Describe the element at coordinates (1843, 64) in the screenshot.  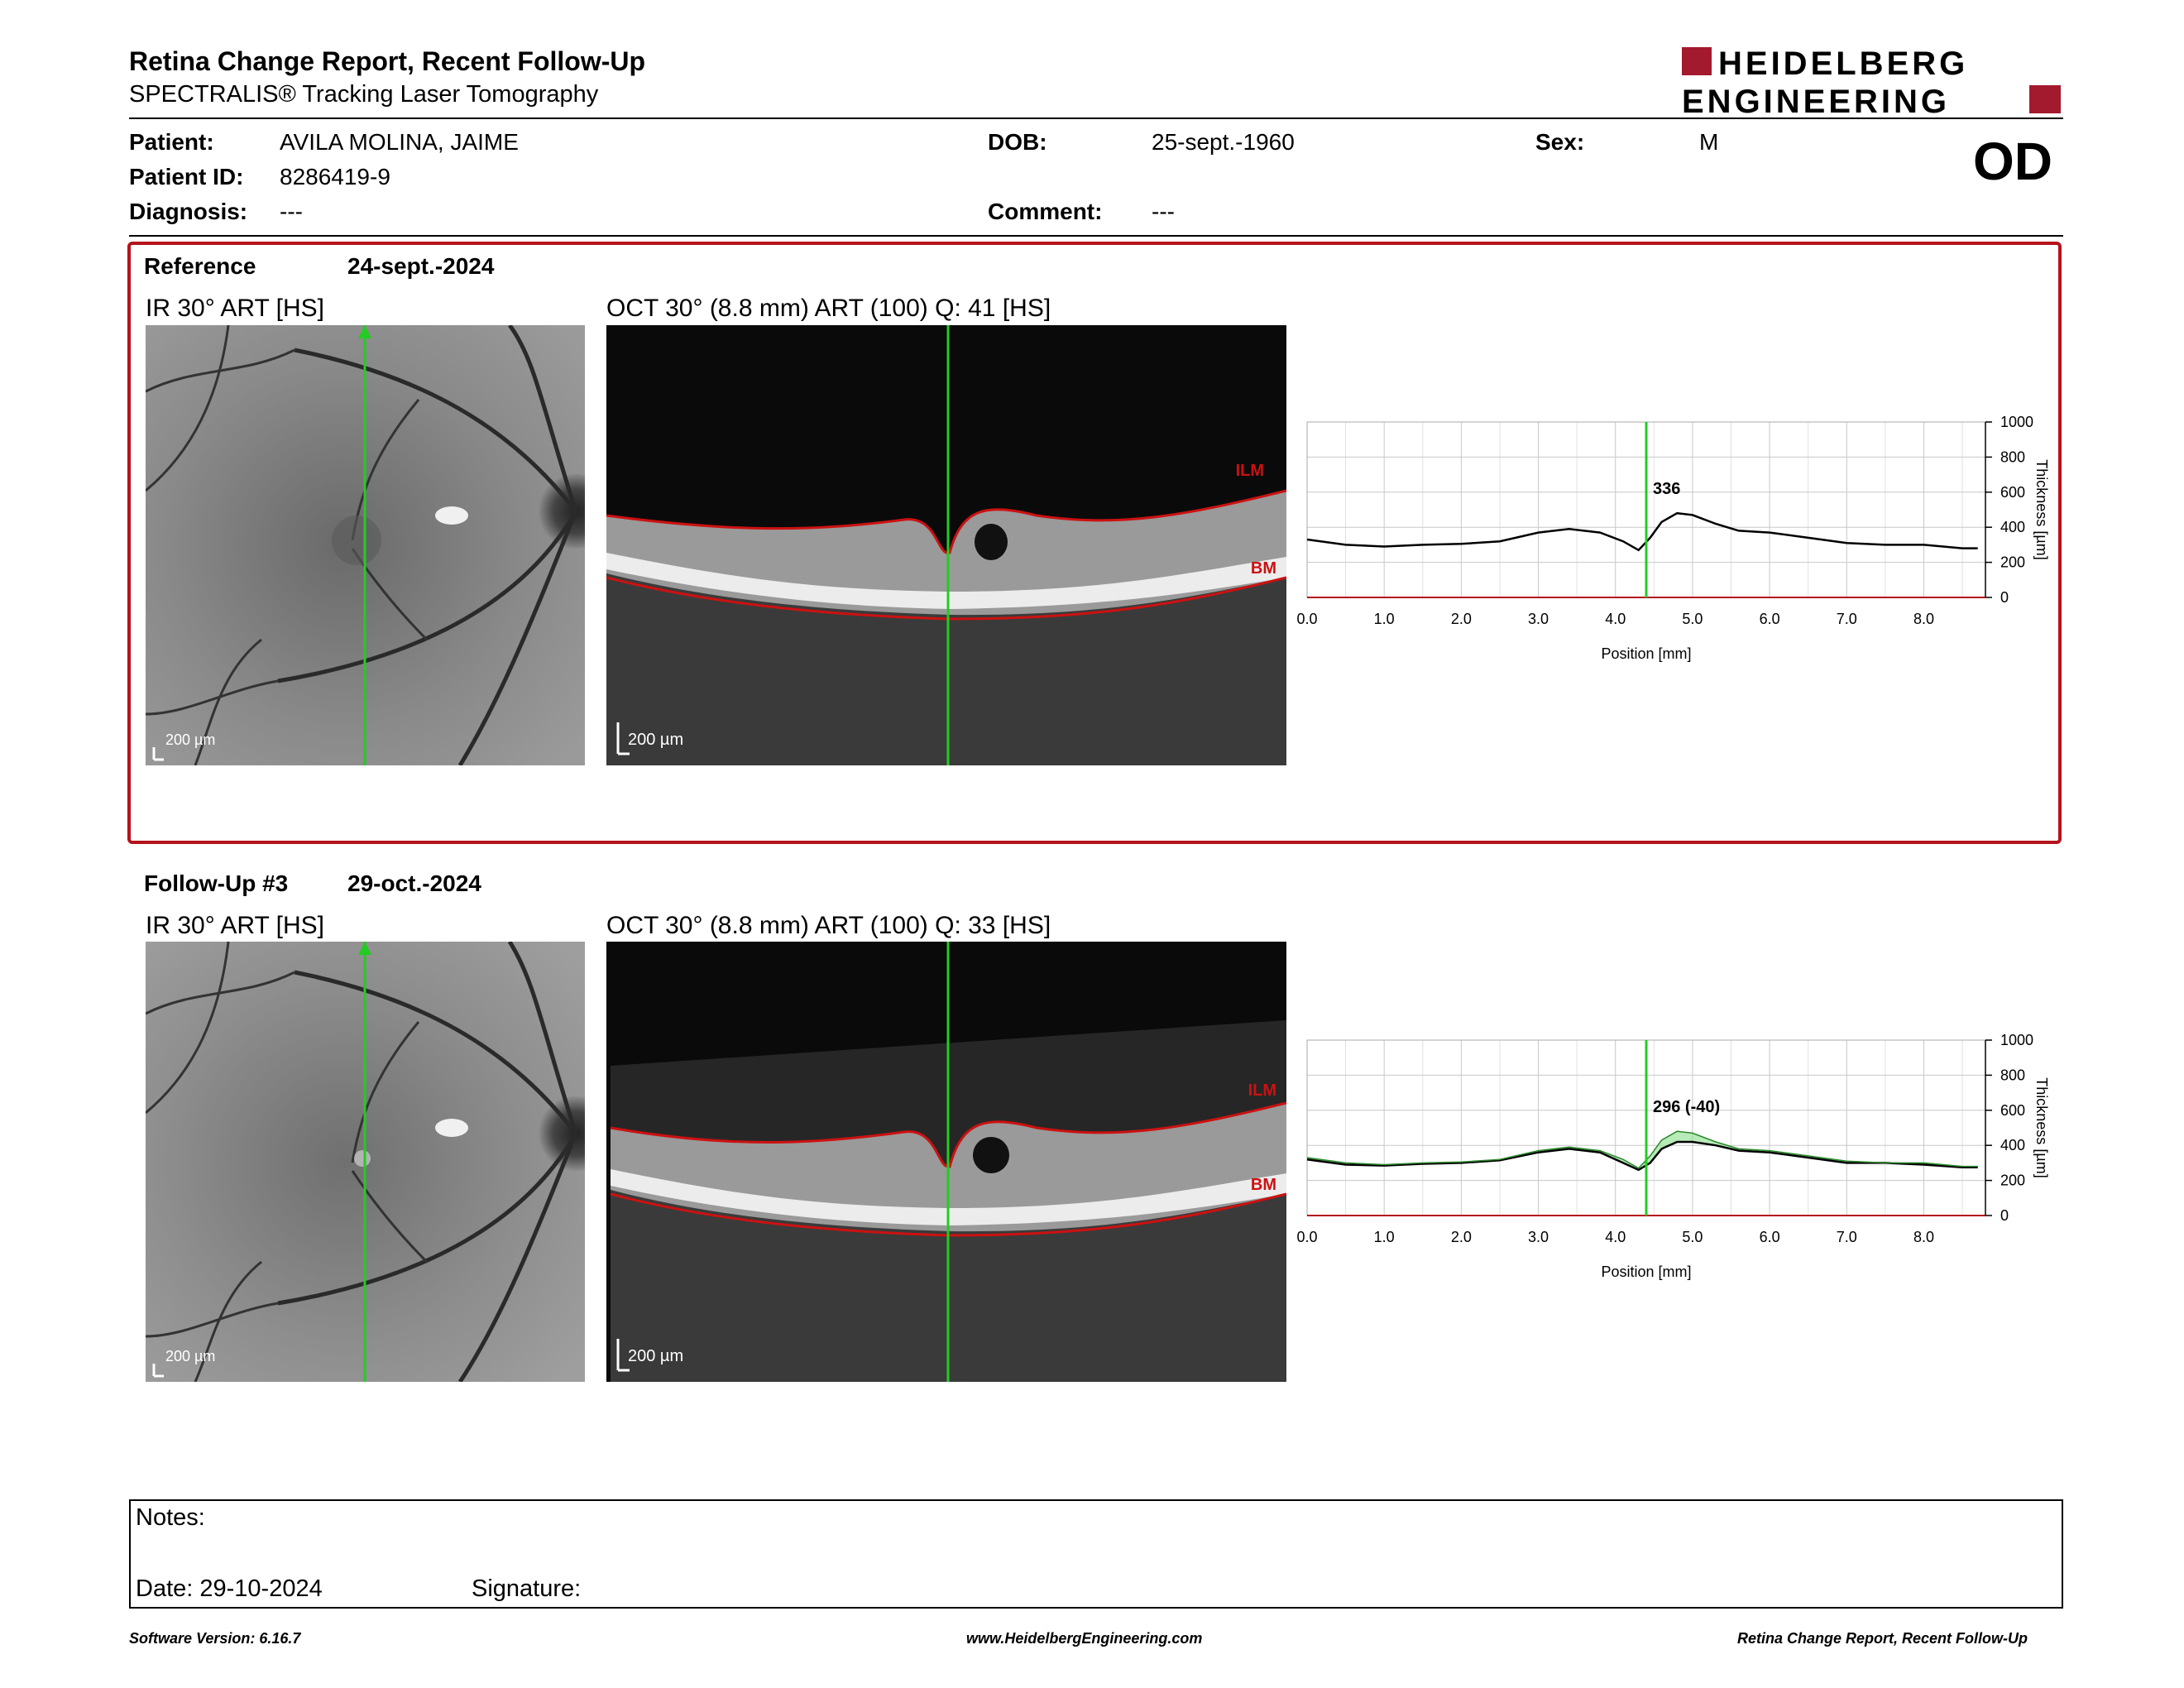
I see `svg-text: HEIDELBERG` at that location.